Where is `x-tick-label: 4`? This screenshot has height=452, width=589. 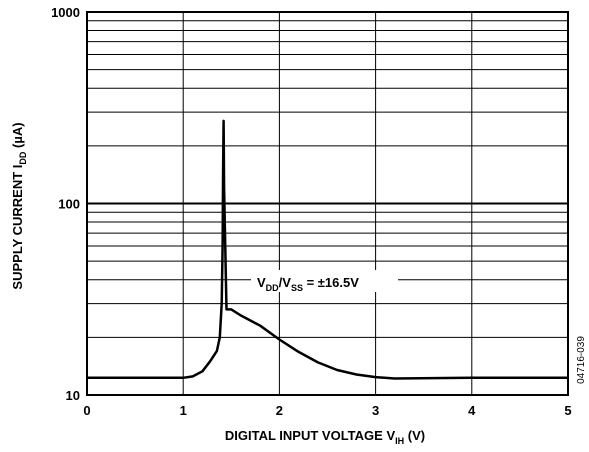
x-tick-label: 4 is located at coordinates (472, 410).